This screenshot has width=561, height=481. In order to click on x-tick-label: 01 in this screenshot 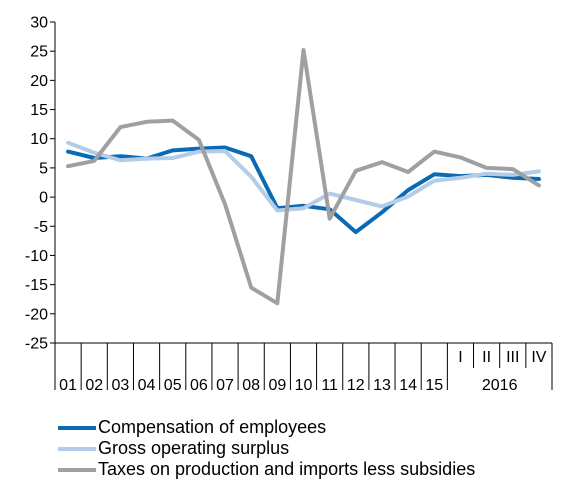, I will do `click(68, 385)`.